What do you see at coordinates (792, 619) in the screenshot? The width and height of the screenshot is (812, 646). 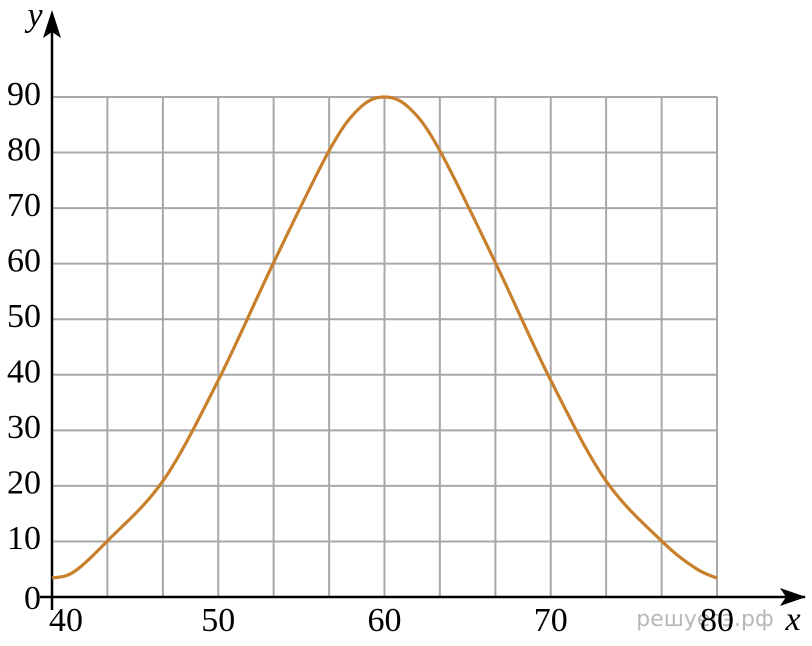 I see `x-axis-label: x` at bounding box center [792, 619].